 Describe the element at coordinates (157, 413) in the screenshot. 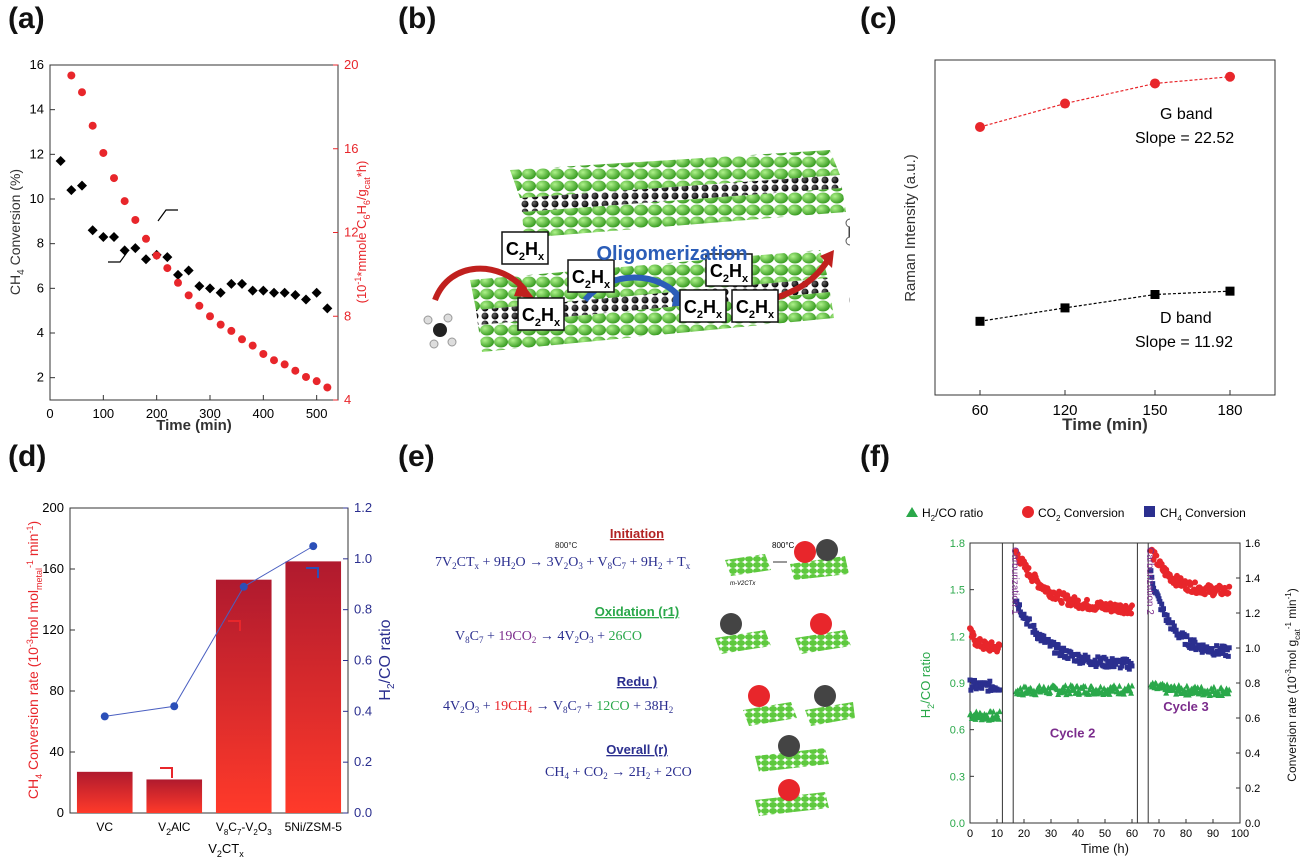

I see `x-tick-label: 200` at that location.